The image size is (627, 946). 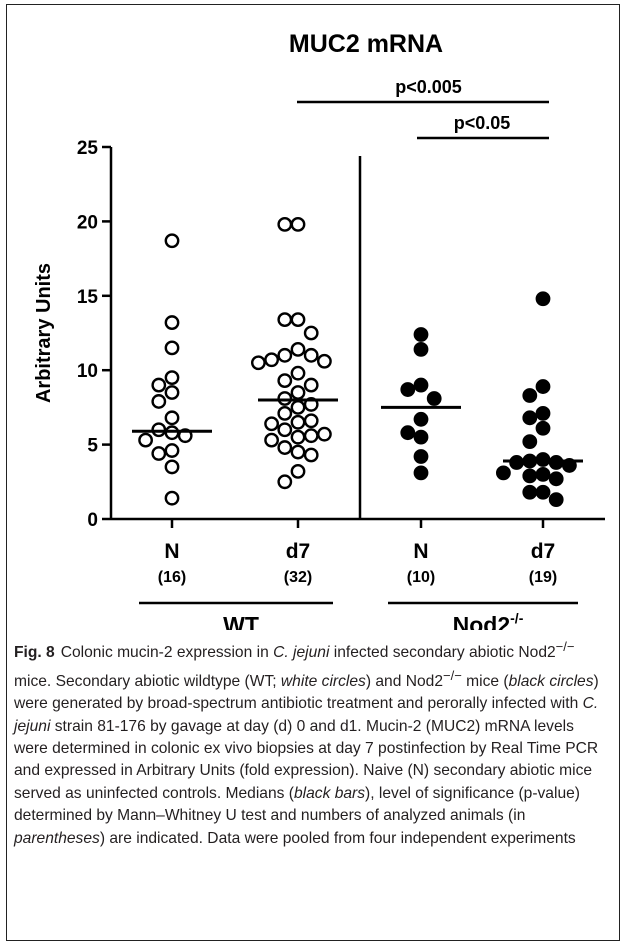 What do you see at coordinates (366, 44) in the screenshot?
I see `chart-title: MUC2 mRNA` at bounding box center [366, 44].